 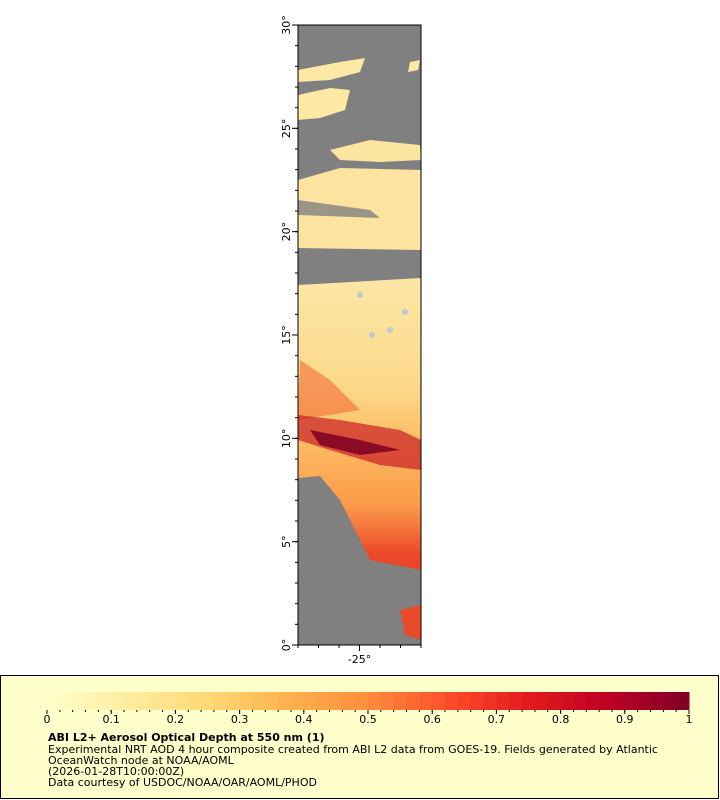 What do you see at coordinates (561, 719) in the screenshot?
I see `colorbar-tick-label: 0.8` at bounding box center [561, 719].